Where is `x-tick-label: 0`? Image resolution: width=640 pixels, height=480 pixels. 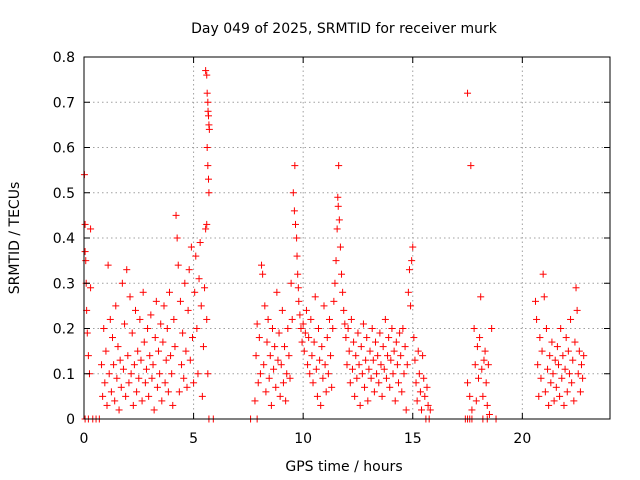 x-tick-label: 0 is located at coordinates (84, 439).